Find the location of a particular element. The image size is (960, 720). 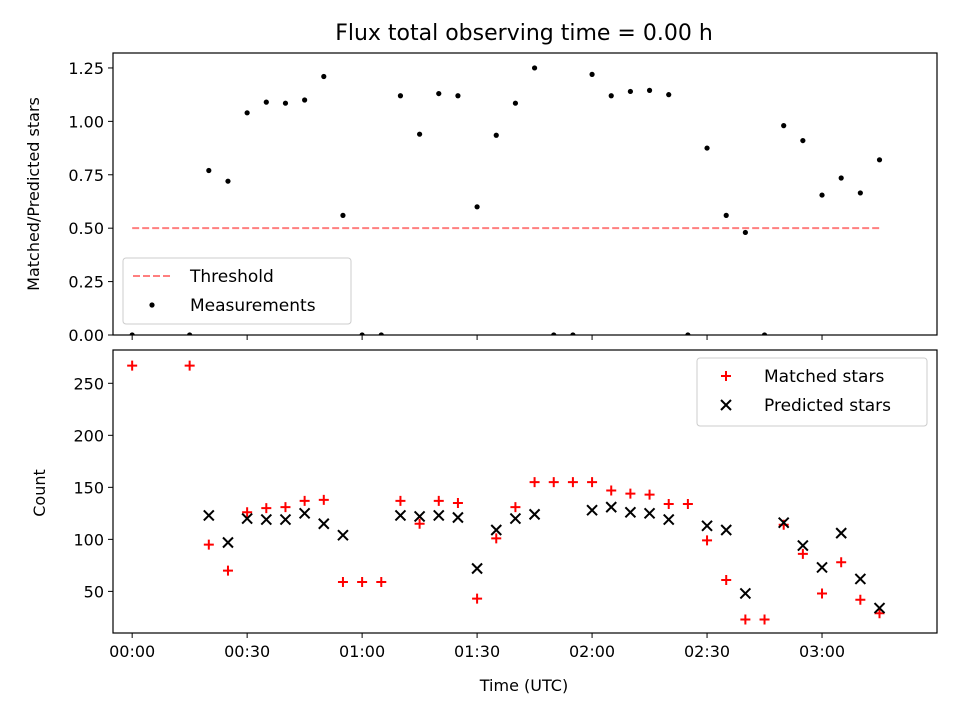

top-y-tick-label: 0.25 is located at coordinates (86, 282).